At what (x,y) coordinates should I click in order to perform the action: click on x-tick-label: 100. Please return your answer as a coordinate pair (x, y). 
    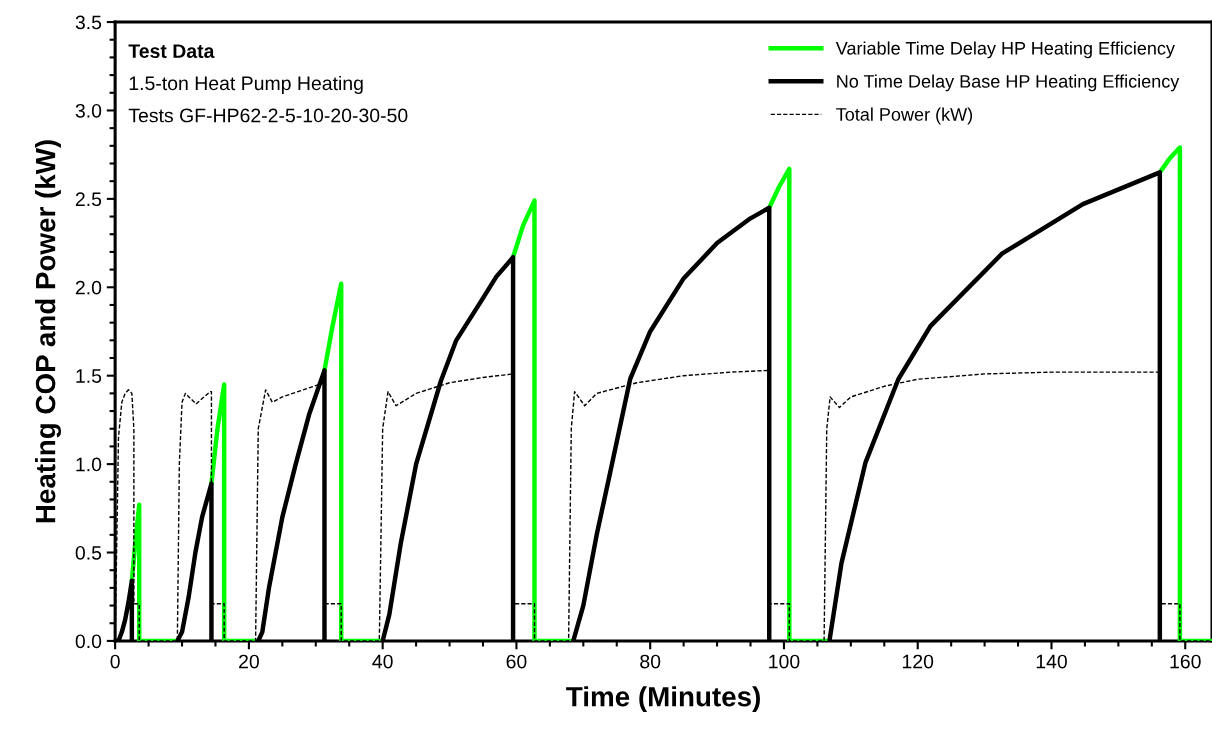
    Looking at the image, I should click on (784, 661).